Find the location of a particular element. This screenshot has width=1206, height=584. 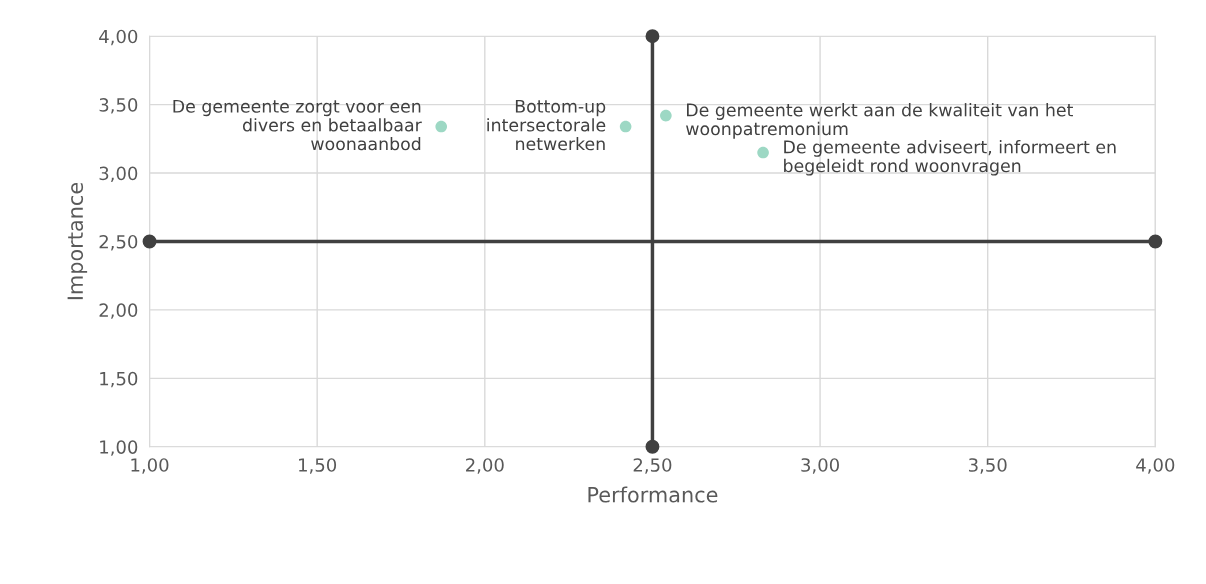

y-tick-label: 3,50 is located at coordinates (118, 106).